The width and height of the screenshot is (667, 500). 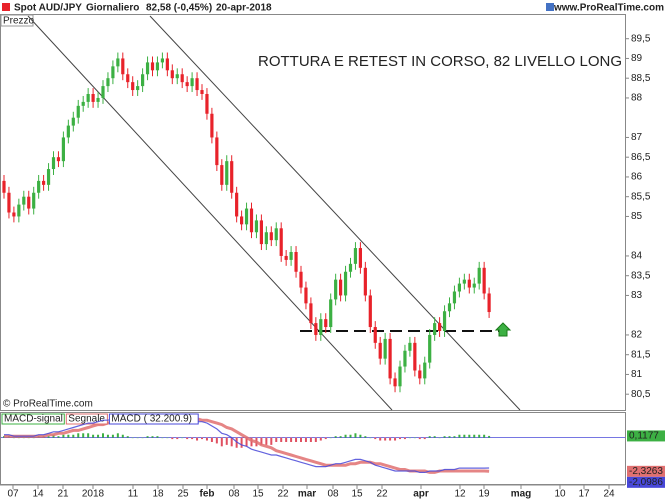 I want to click on y-tick-label: 81, so click(x=637, y=374).